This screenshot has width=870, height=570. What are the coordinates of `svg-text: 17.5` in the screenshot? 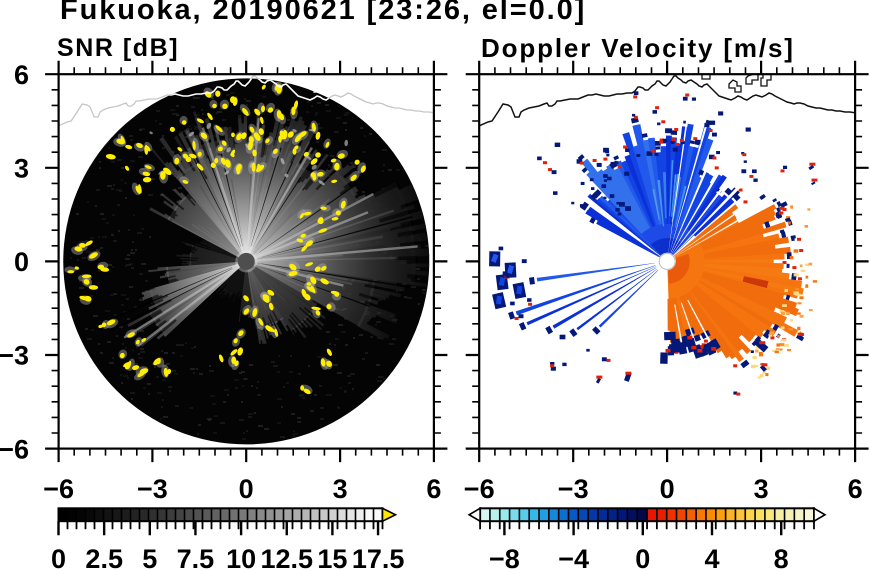 It's located at (378, 557).